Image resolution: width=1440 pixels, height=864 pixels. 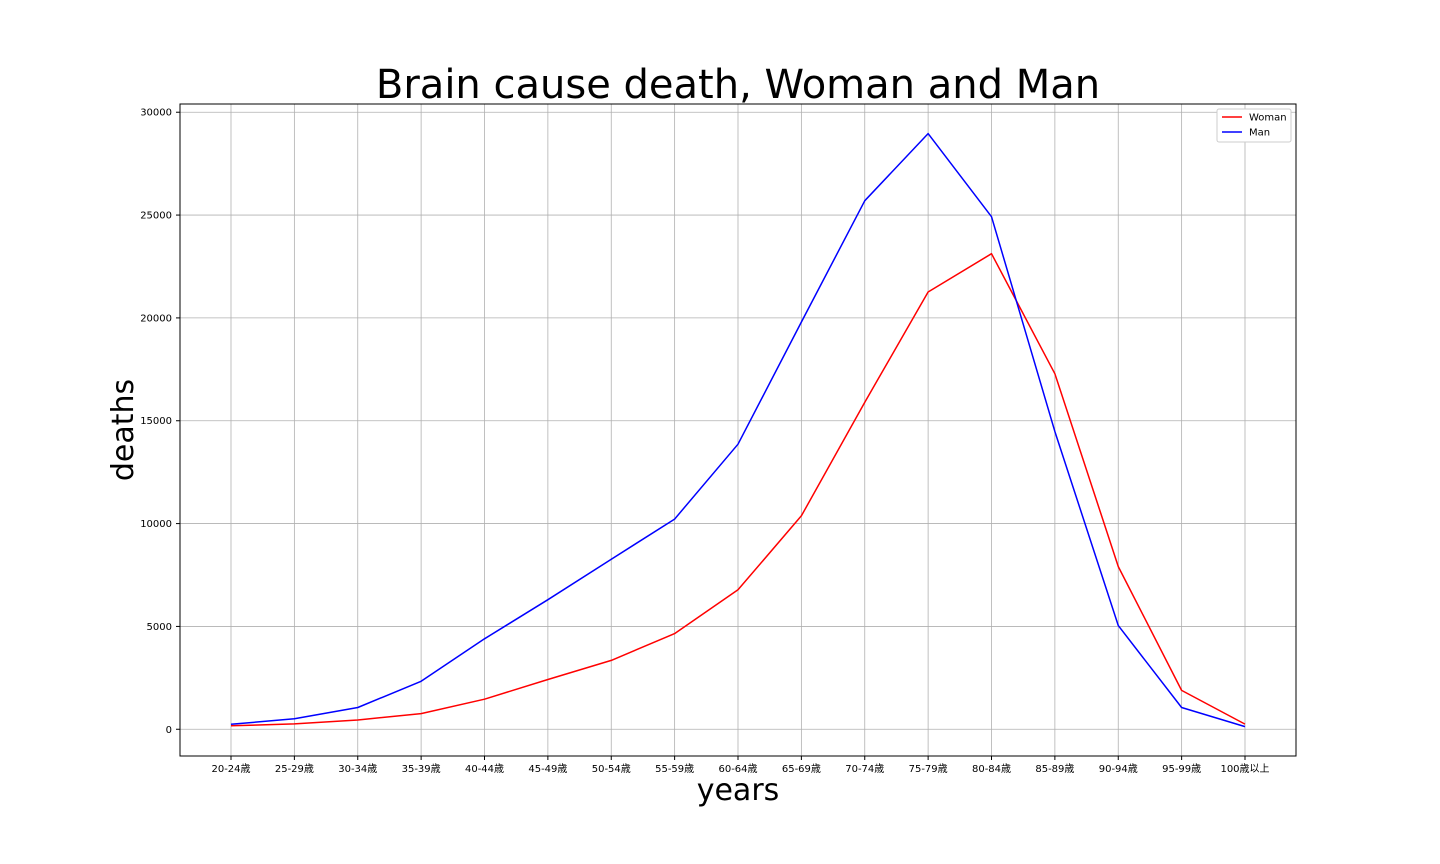 I want to click on legend-label-woman: Woman, so click(x=1268, y=118).